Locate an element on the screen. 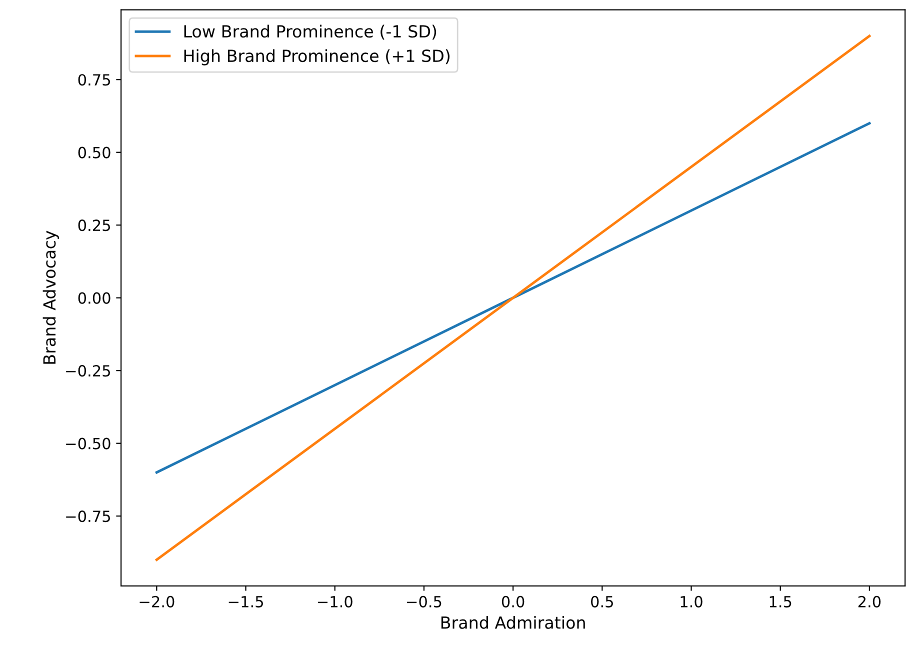 The image size is (917, 651). y-tick-label: −0.75 is located at coordinates (88, 516).